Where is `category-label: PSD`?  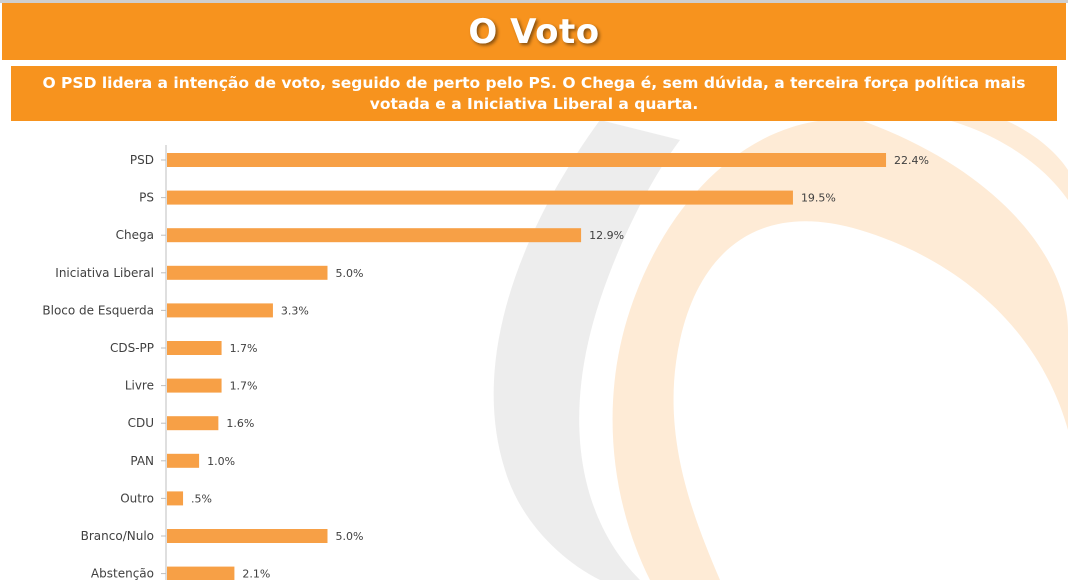 category-label: PSD is located at coordinates (142, 160).